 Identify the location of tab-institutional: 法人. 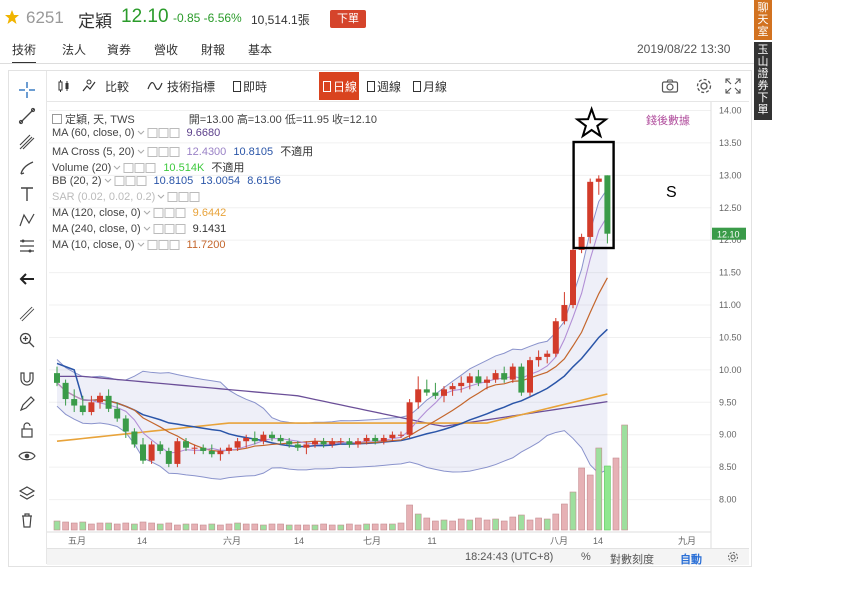
(74, 50).